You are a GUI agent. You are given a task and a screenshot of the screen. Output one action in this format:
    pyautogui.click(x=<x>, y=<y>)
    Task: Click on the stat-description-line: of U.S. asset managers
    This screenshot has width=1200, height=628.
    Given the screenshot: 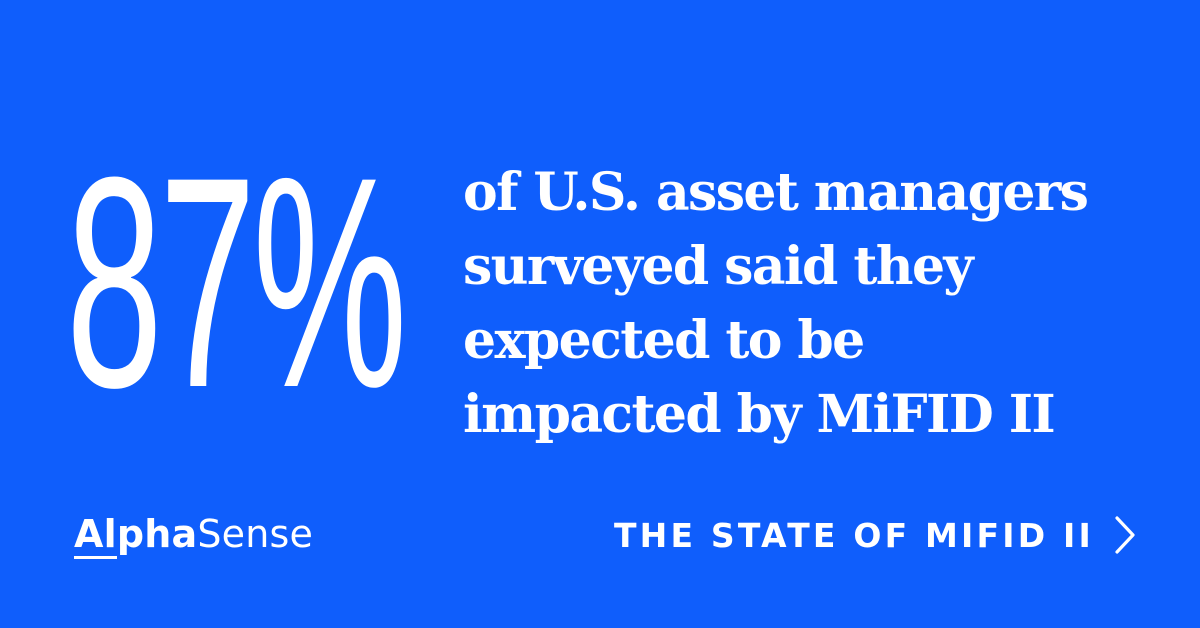 What is the action you would take?
    pyautogui.click(x=776, y=192)
    